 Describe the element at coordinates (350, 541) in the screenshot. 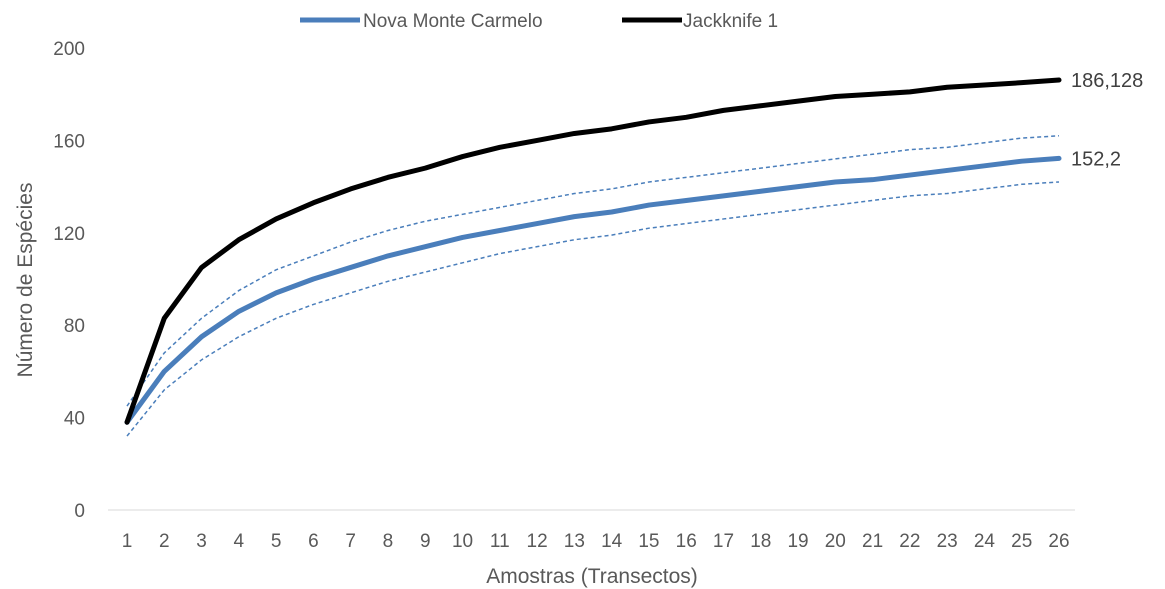

I see `x-tick-label: 7` at that location.